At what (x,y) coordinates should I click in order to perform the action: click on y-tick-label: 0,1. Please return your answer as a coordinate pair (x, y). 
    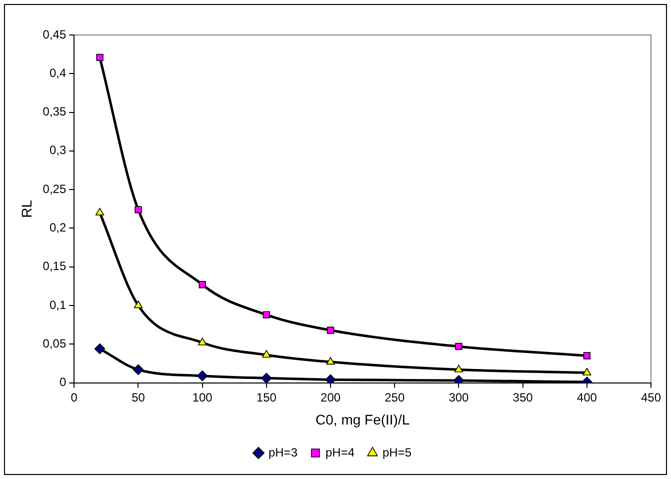
    Looking at the image, I should click on (57, 305).